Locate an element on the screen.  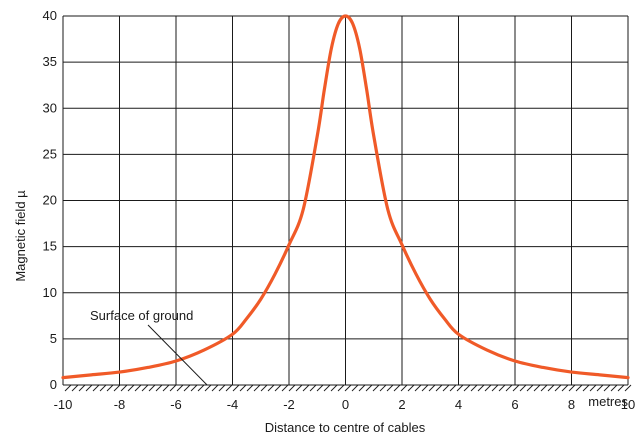
x-tick-label: -10 is located at coordinates (63, 404).